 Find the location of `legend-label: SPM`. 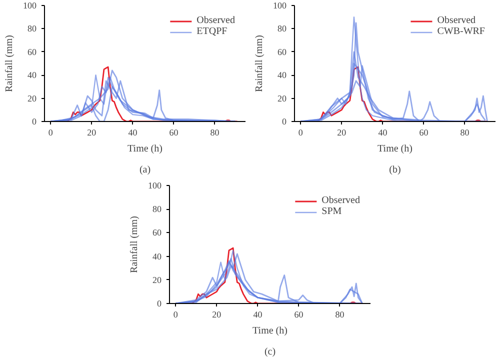

legend-label: SPM is located at coordinates (332, 211).